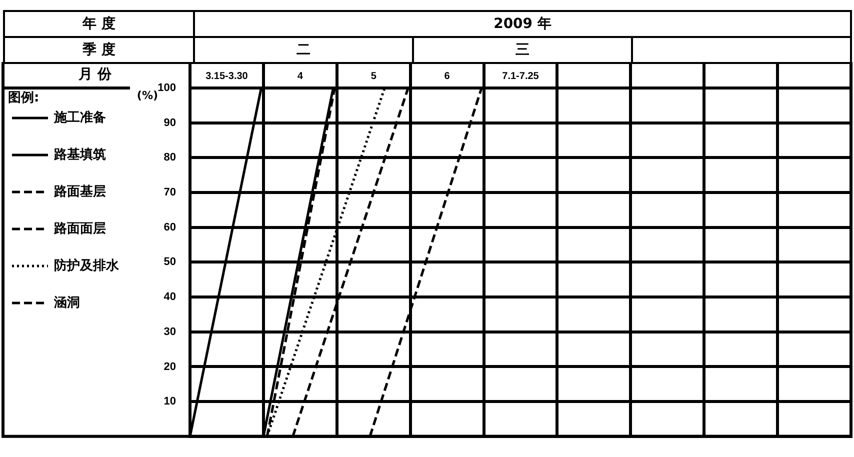 The image size is (854, 457). Describe the element at coordinates (147, 95) in the screenshot. I see `y-axis-title: (%)` at that location.